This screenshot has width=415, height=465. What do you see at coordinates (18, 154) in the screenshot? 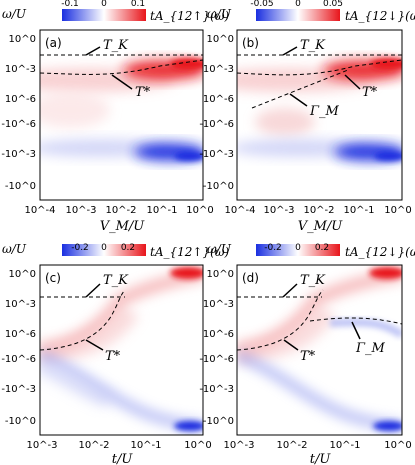
I see `panel-a-ytick-5: -10^-3` at bounding box center [18, 154].